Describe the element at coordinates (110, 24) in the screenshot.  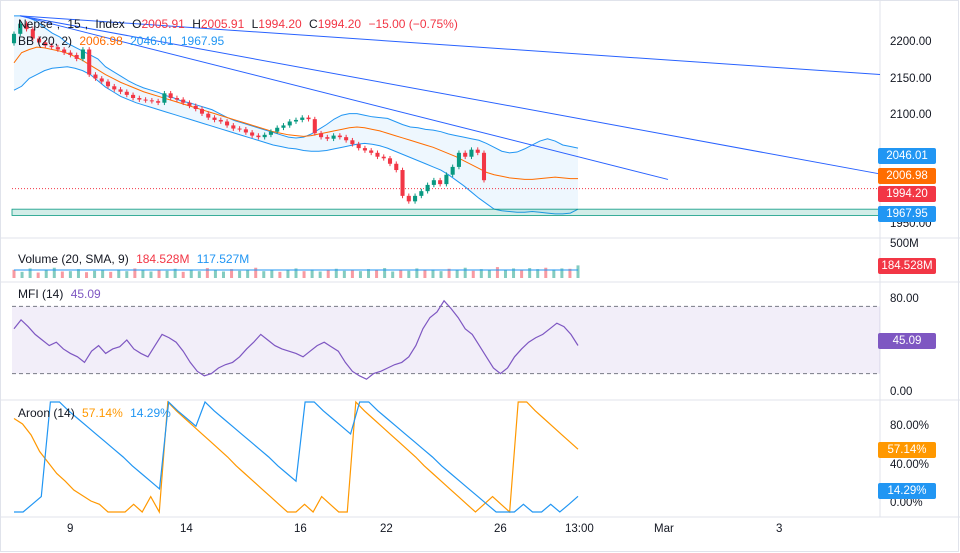
I see `exchange: Index` at that location.